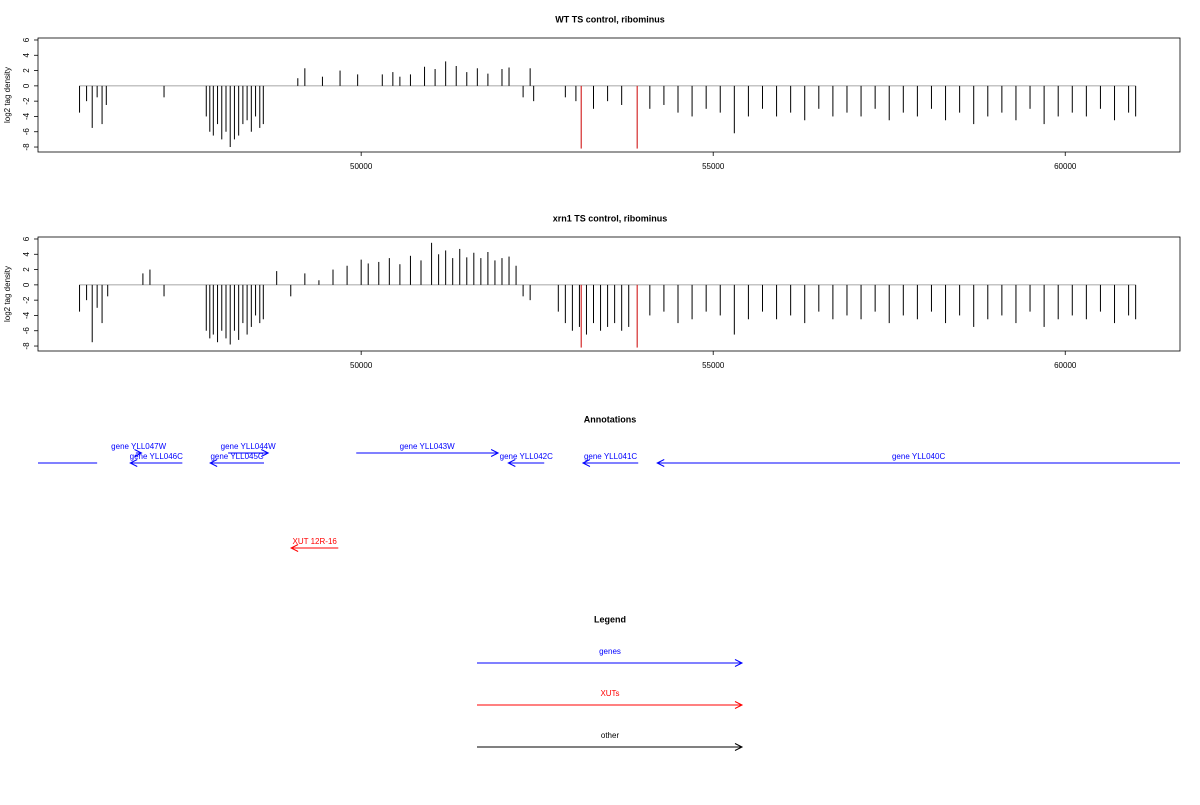 This screenshot has width=1200, height=805. I want to click on feature-label: gene YLL043W, so click(427, 446).